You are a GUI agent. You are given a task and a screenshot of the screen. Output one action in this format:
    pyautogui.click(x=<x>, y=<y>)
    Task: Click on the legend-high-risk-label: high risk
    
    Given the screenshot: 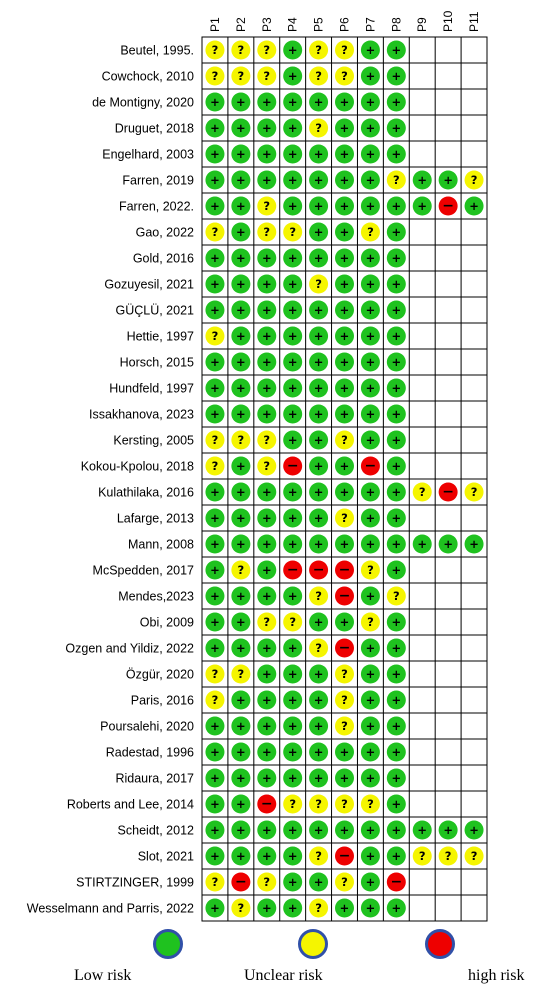 What is the action you would take?
    pyautogui.click(x=496, y=975)
    